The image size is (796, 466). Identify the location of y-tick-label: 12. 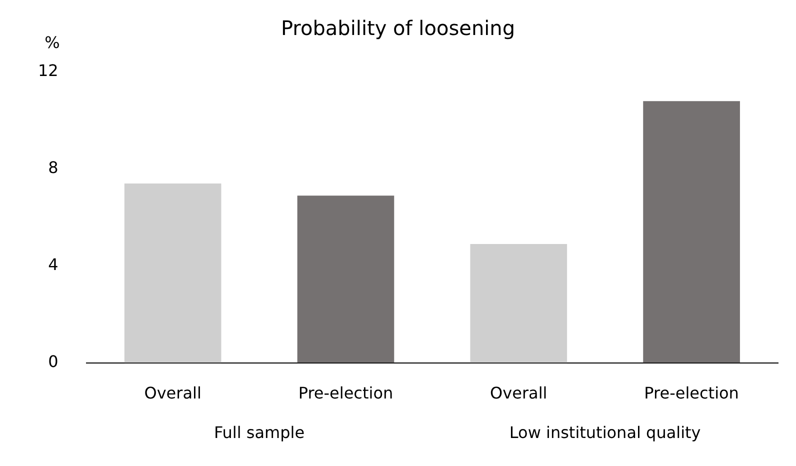
(48, 70).